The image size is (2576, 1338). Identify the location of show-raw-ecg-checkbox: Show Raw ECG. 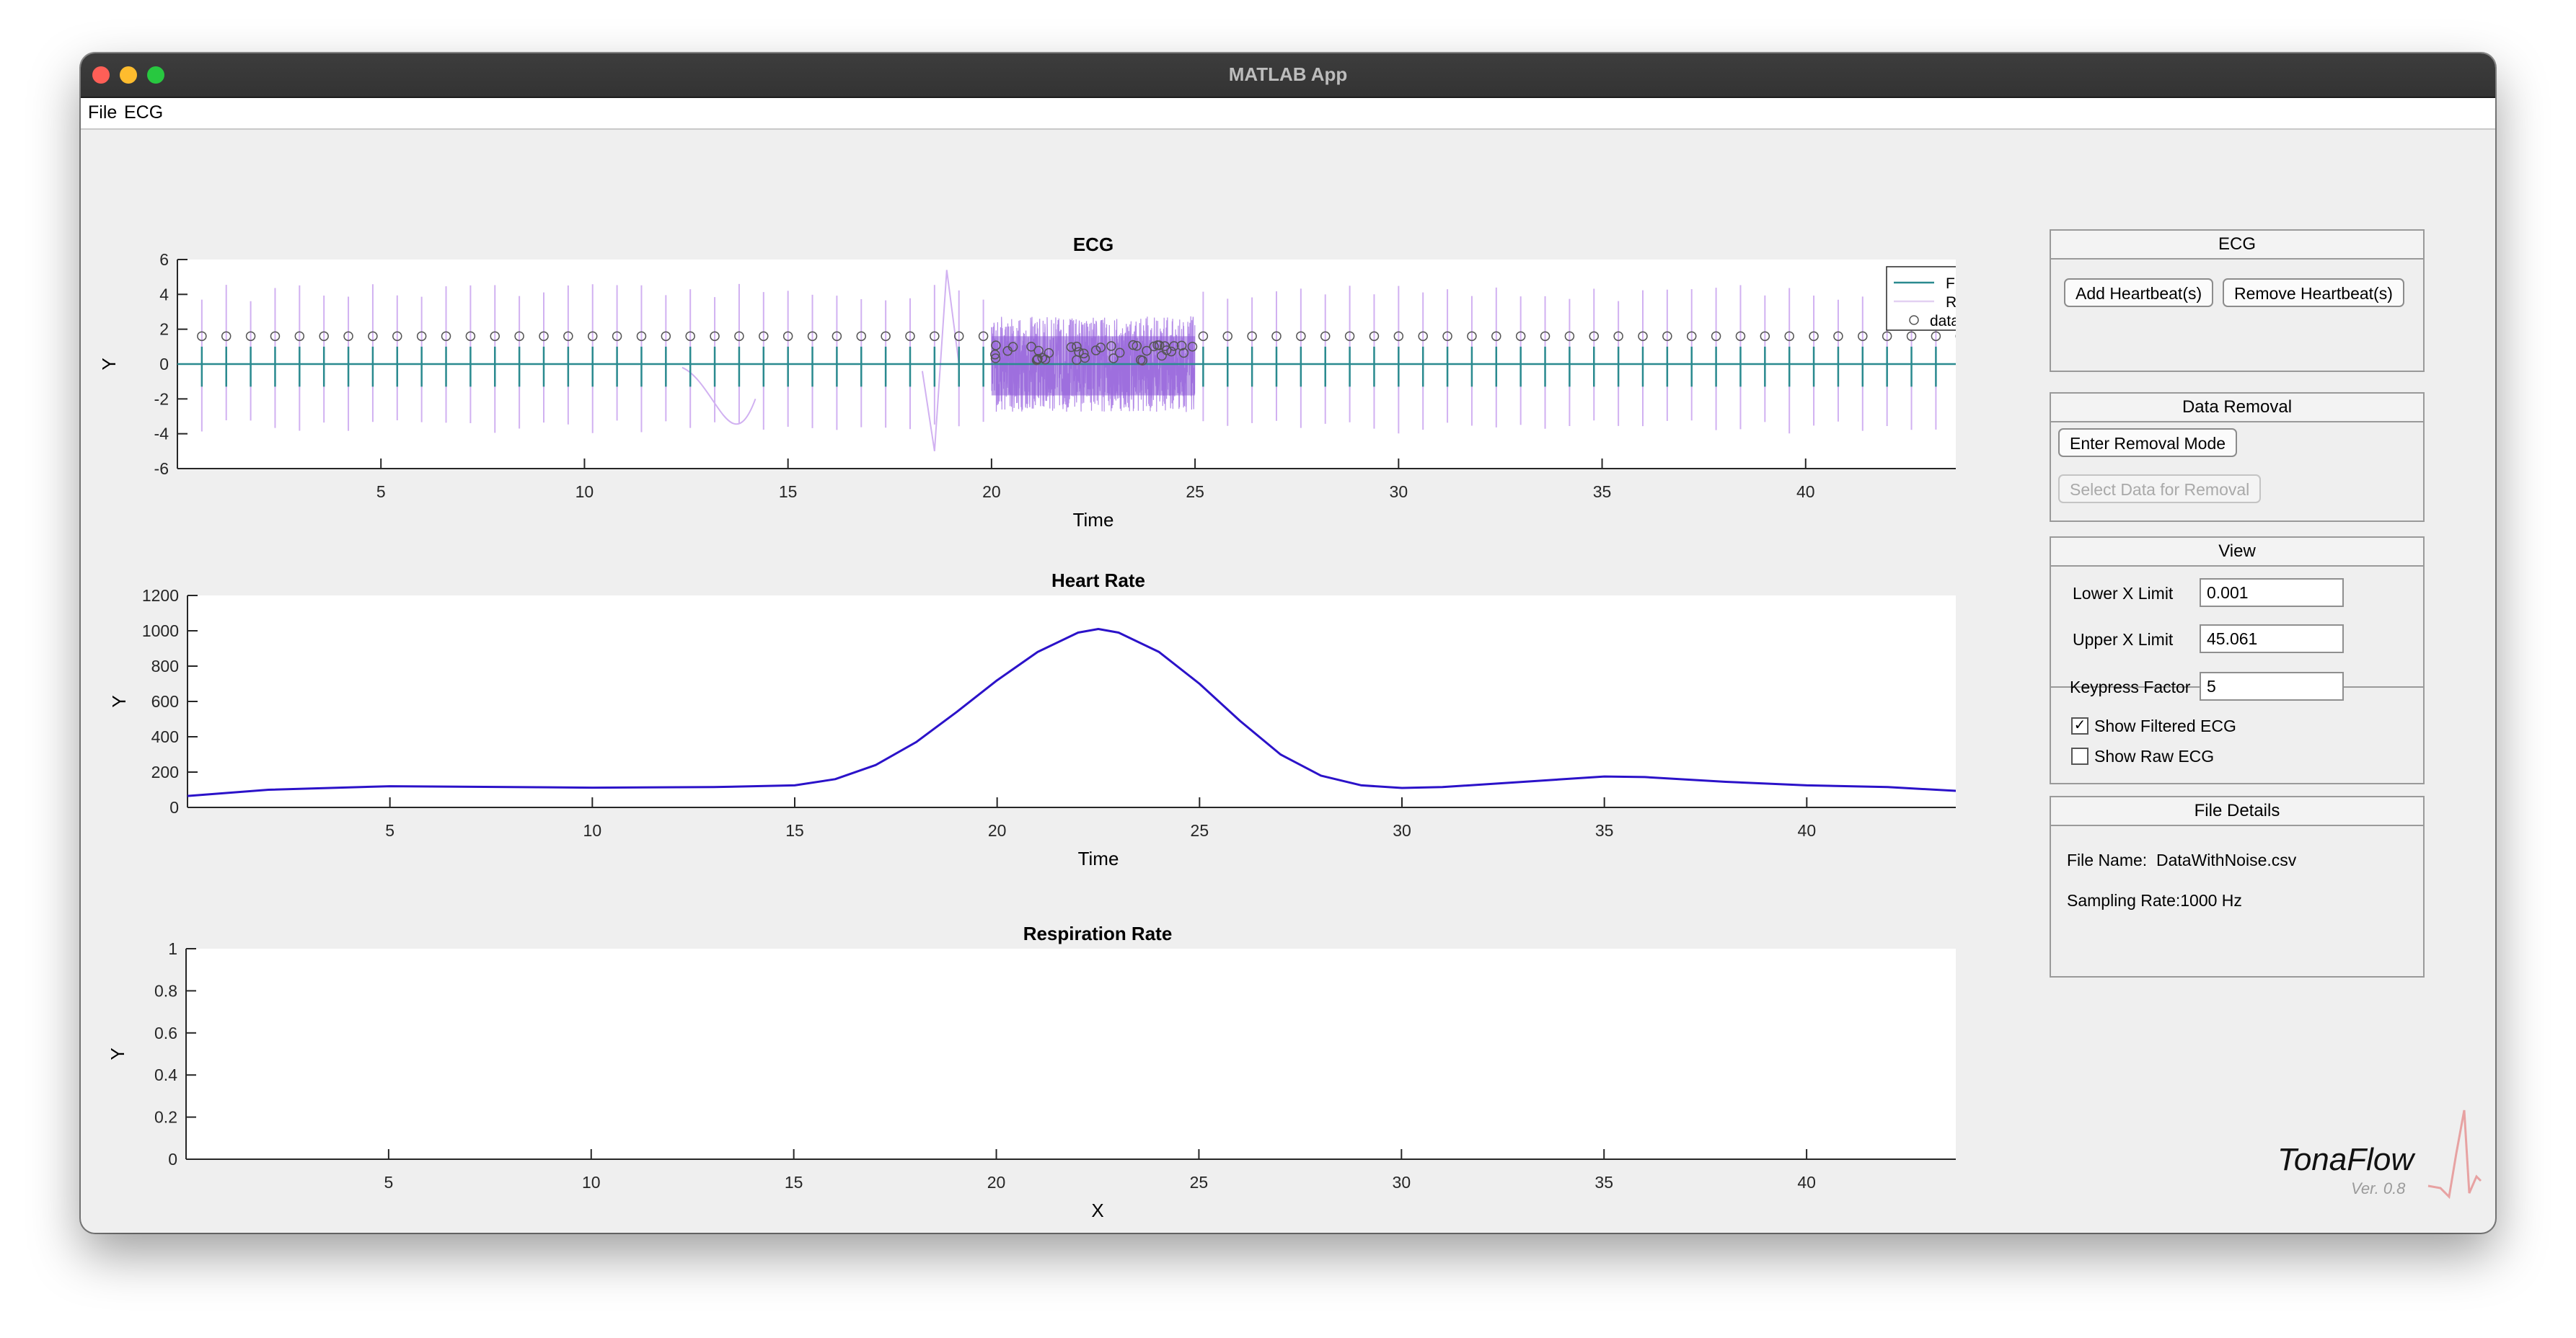
(2142, 757).